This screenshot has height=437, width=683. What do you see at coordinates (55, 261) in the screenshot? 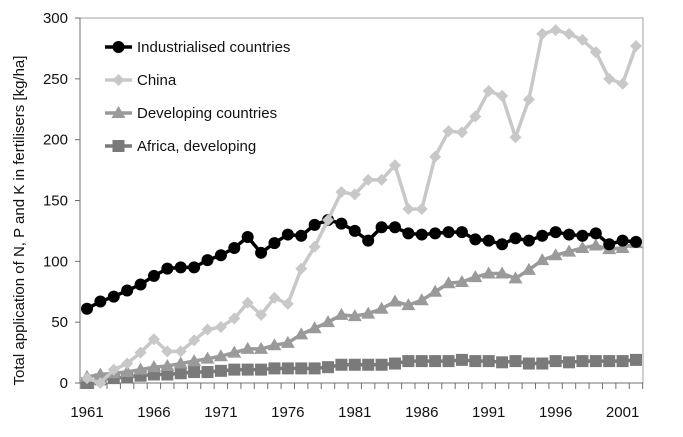
I see `y-tick-label: 100` at bounding box center [55, 261].